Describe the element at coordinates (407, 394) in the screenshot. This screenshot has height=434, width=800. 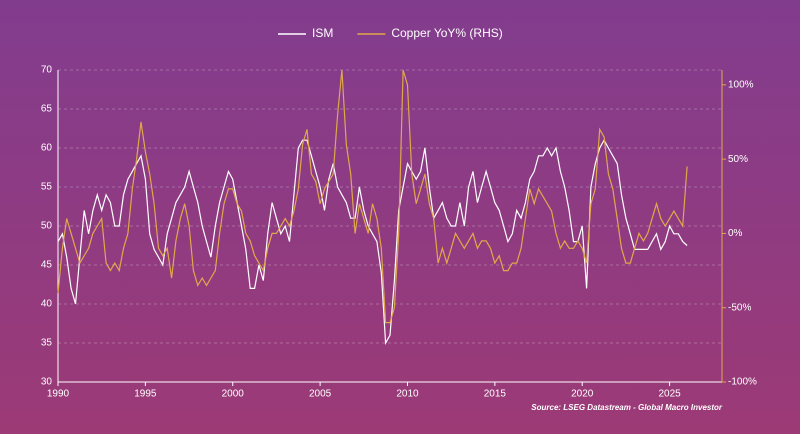
I see `x-tick-label: 2010` at that location.